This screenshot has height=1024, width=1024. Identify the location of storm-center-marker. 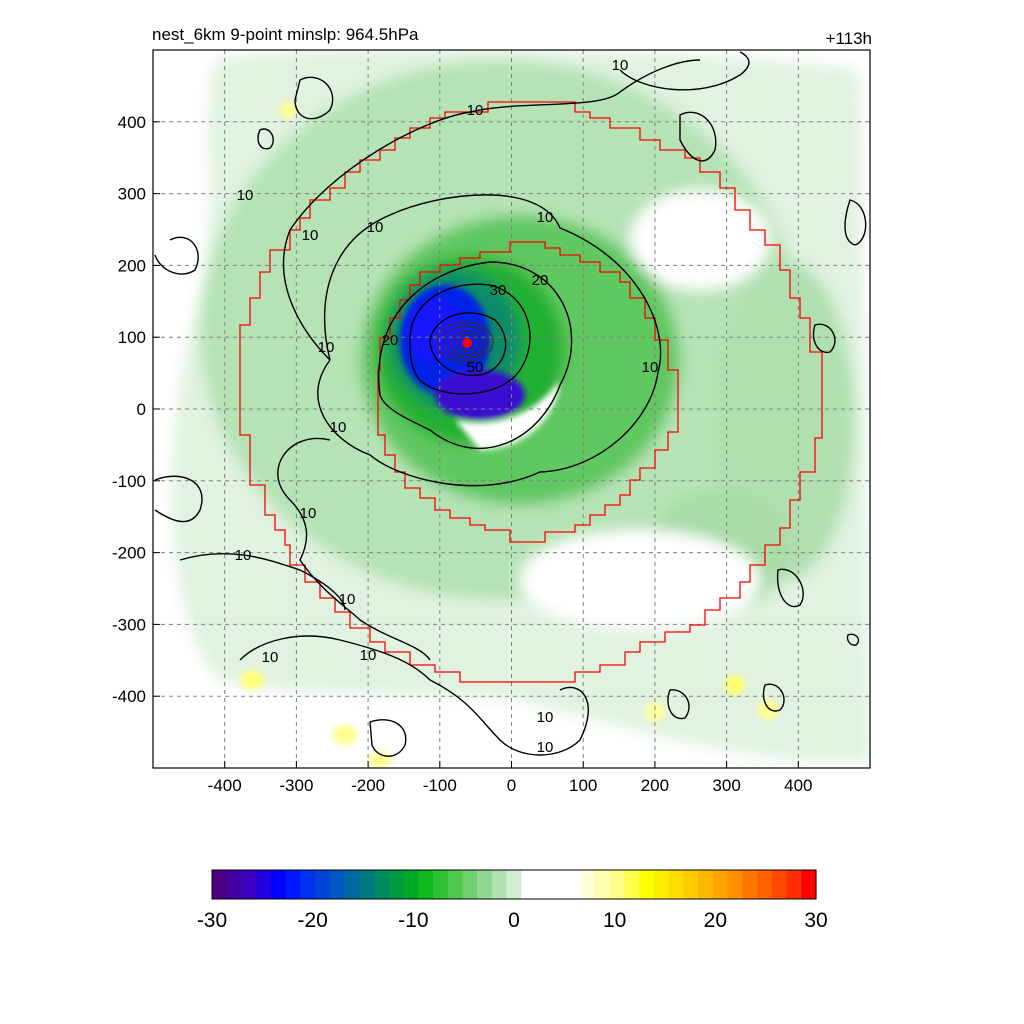
(467, 342).